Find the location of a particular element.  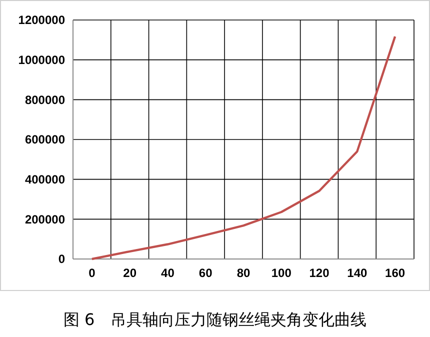

x-tick-label: 100 is located at coordinates (281, 273).